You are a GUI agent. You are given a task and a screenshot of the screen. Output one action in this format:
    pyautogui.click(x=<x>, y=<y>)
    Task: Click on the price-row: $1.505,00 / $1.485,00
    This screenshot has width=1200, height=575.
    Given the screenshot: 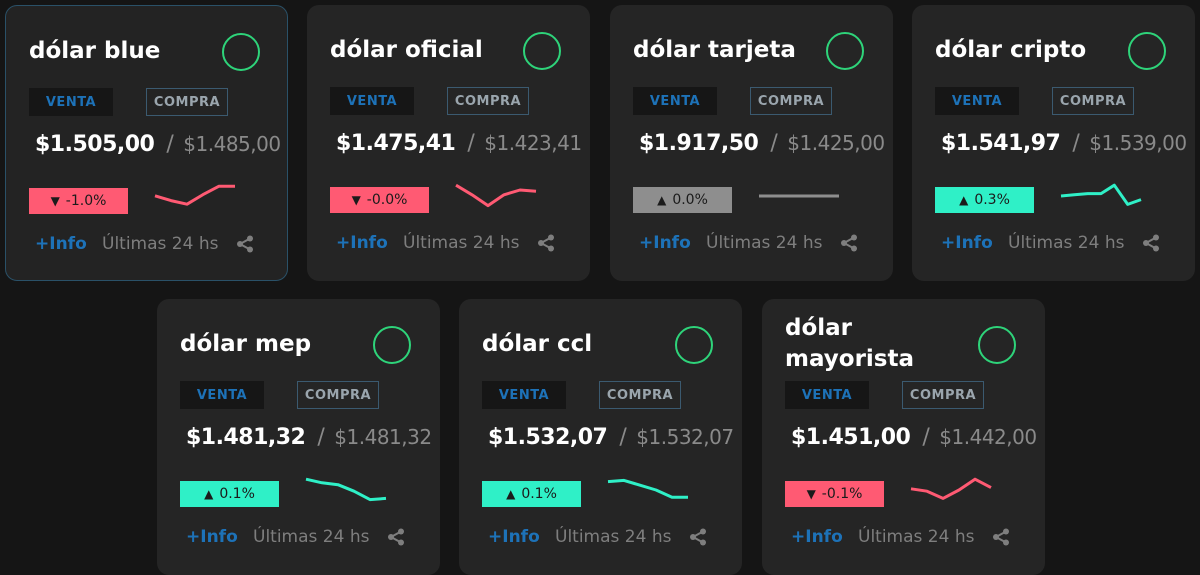 What is the action you would take?
    pyautogui.click(x=158, y=144)
    